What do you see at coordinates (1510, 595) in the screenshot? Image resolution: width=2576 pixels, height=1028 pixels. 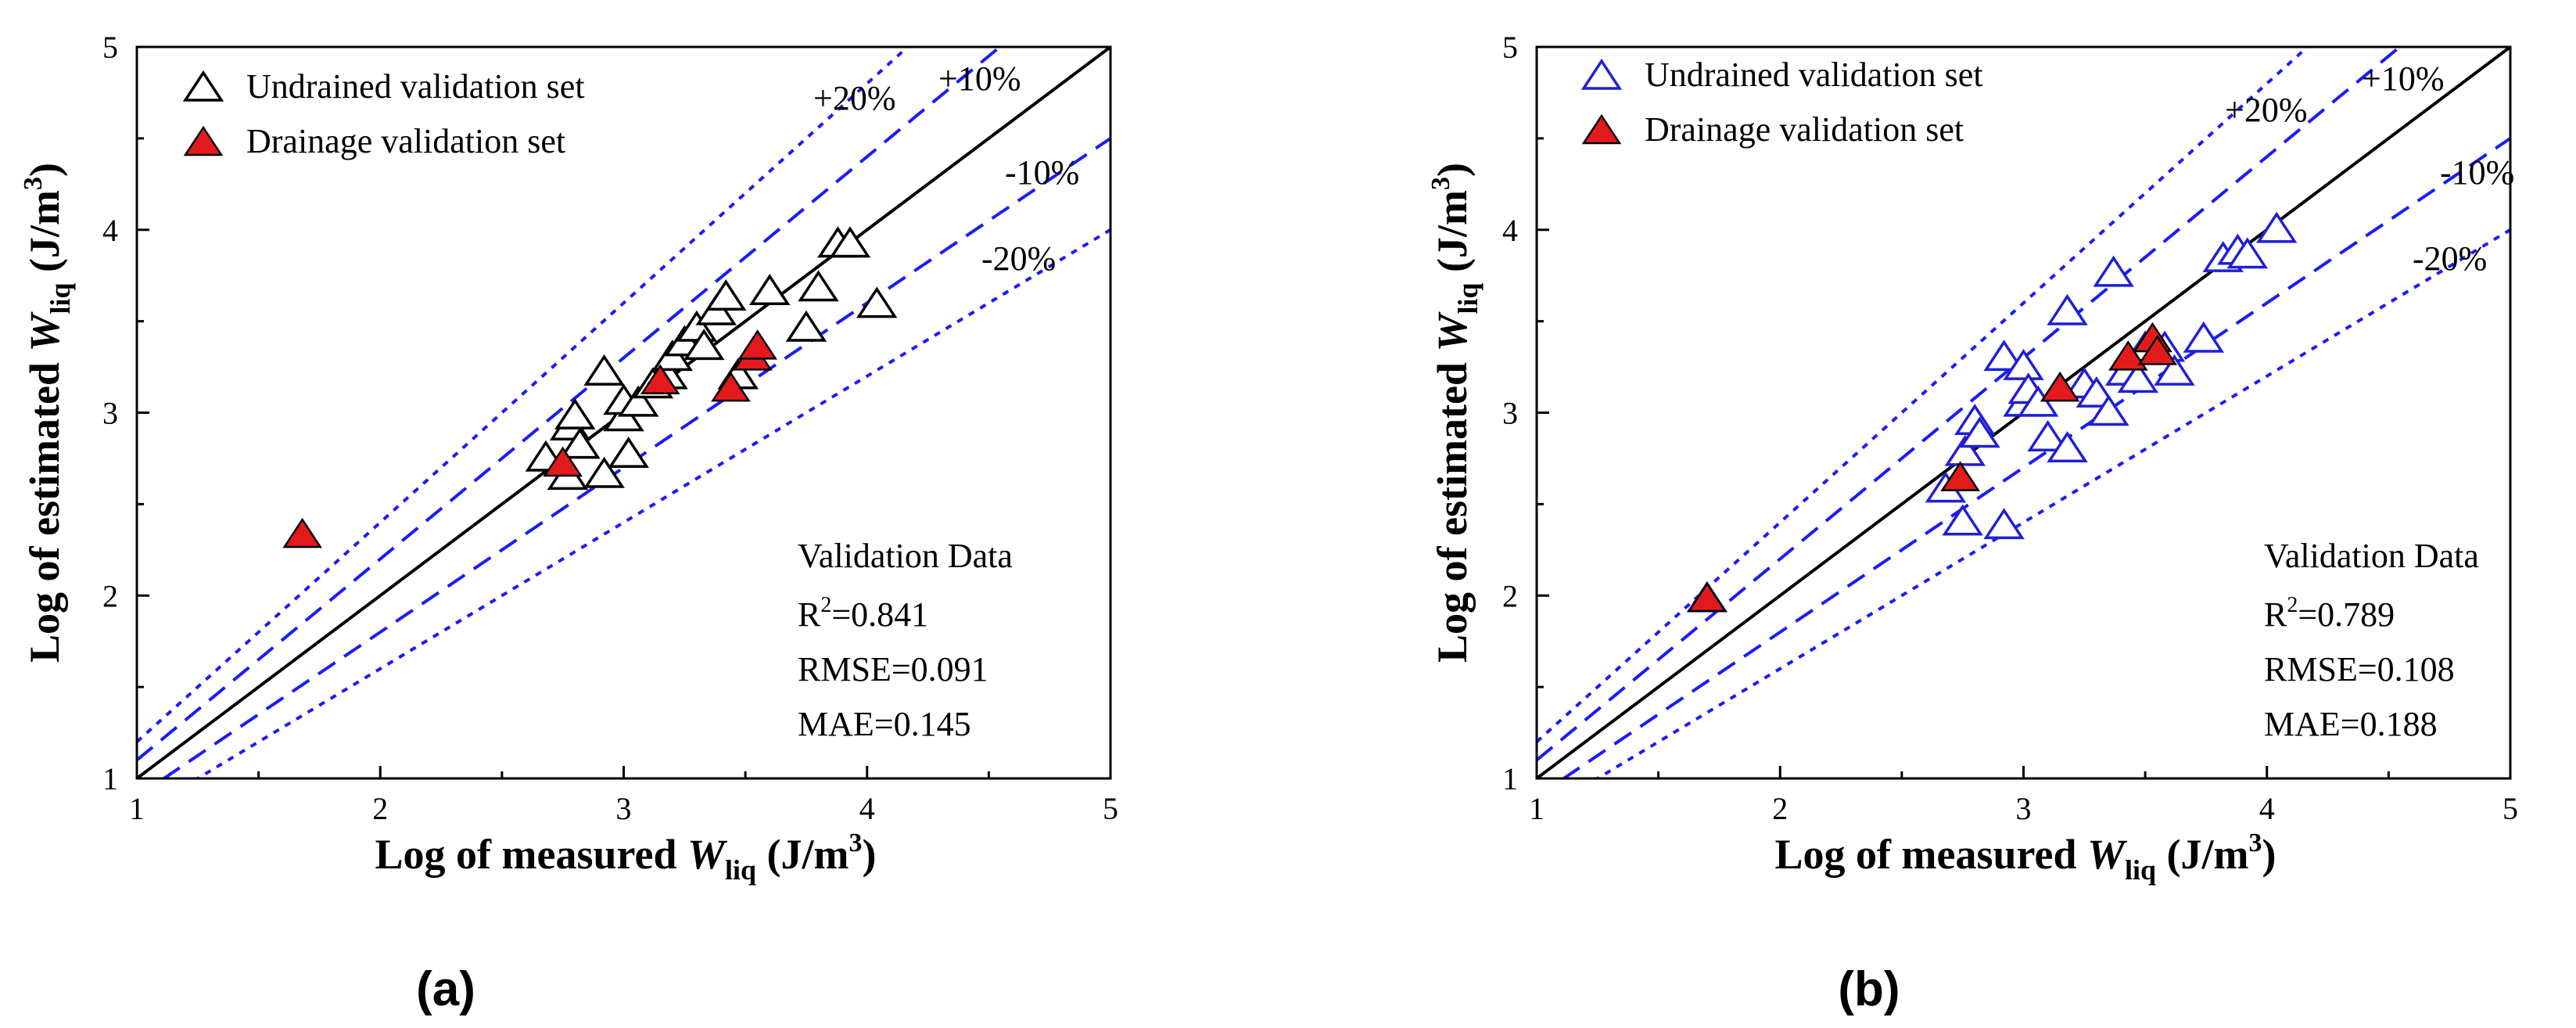 I see `y-tick-label: 2` at bounding box center [1510, 595].